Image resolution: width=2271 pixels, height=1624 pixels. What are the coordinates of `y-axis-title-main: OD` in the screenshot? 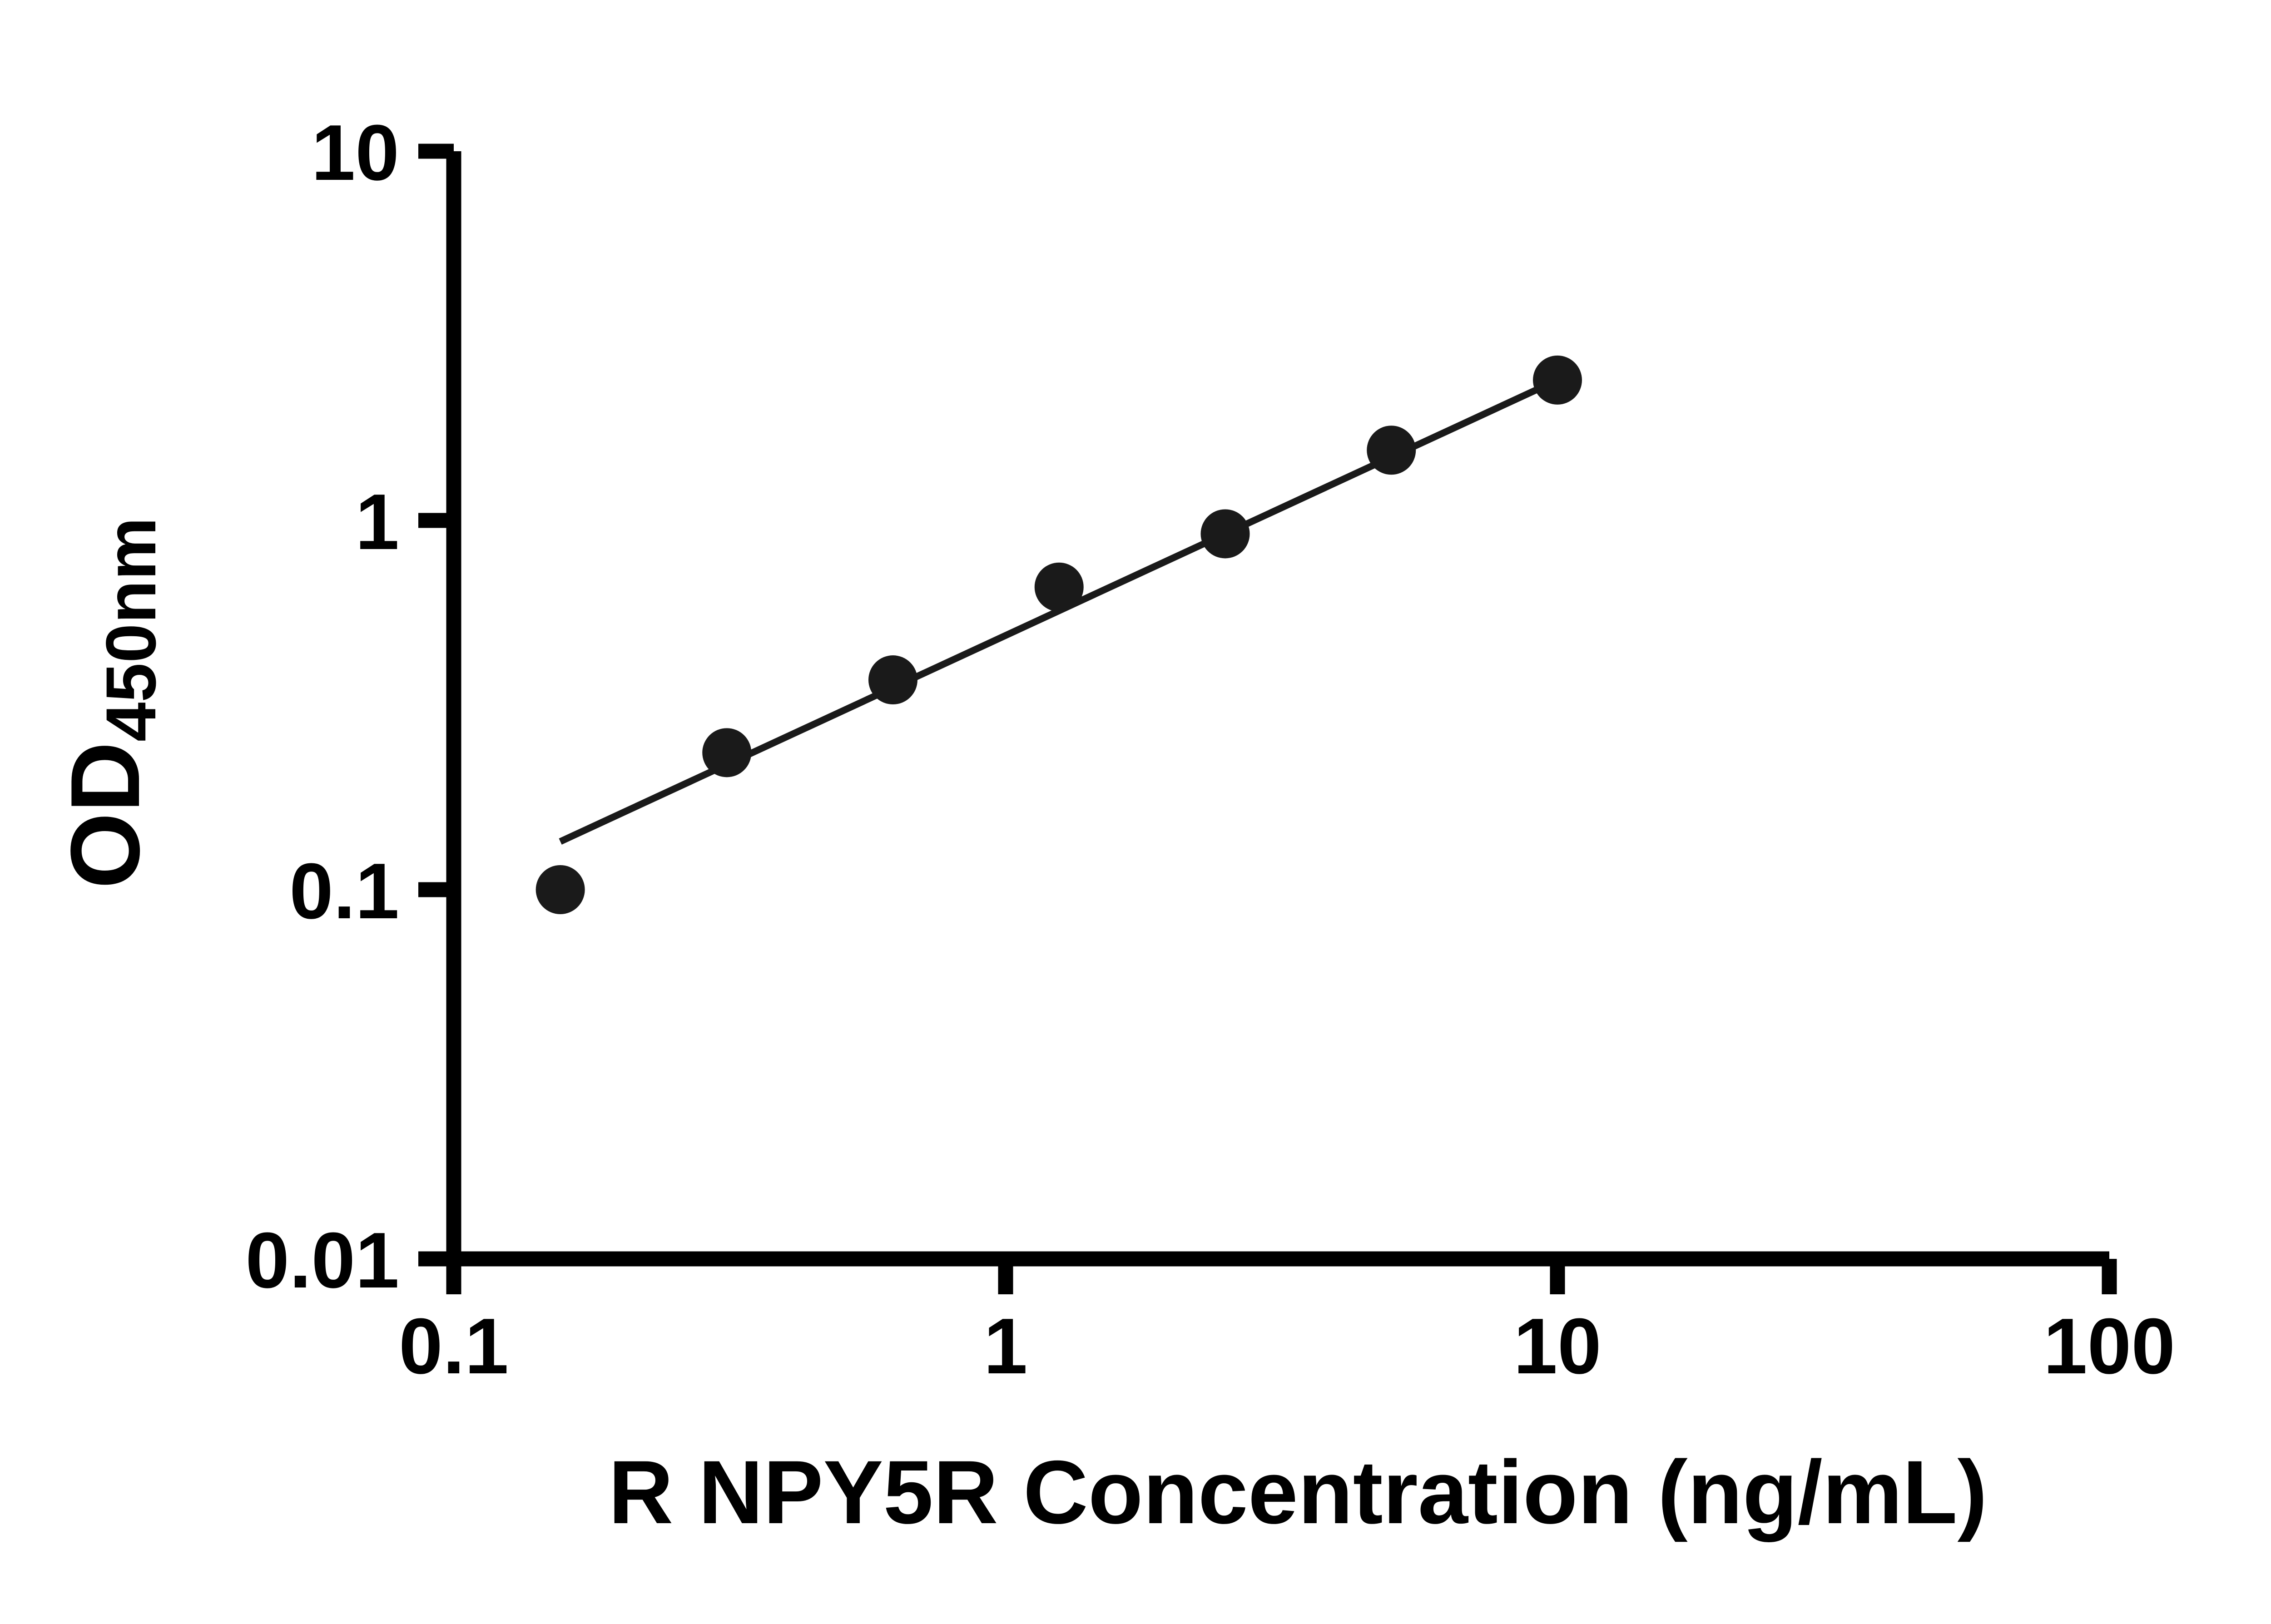 It's located at (105, 815).